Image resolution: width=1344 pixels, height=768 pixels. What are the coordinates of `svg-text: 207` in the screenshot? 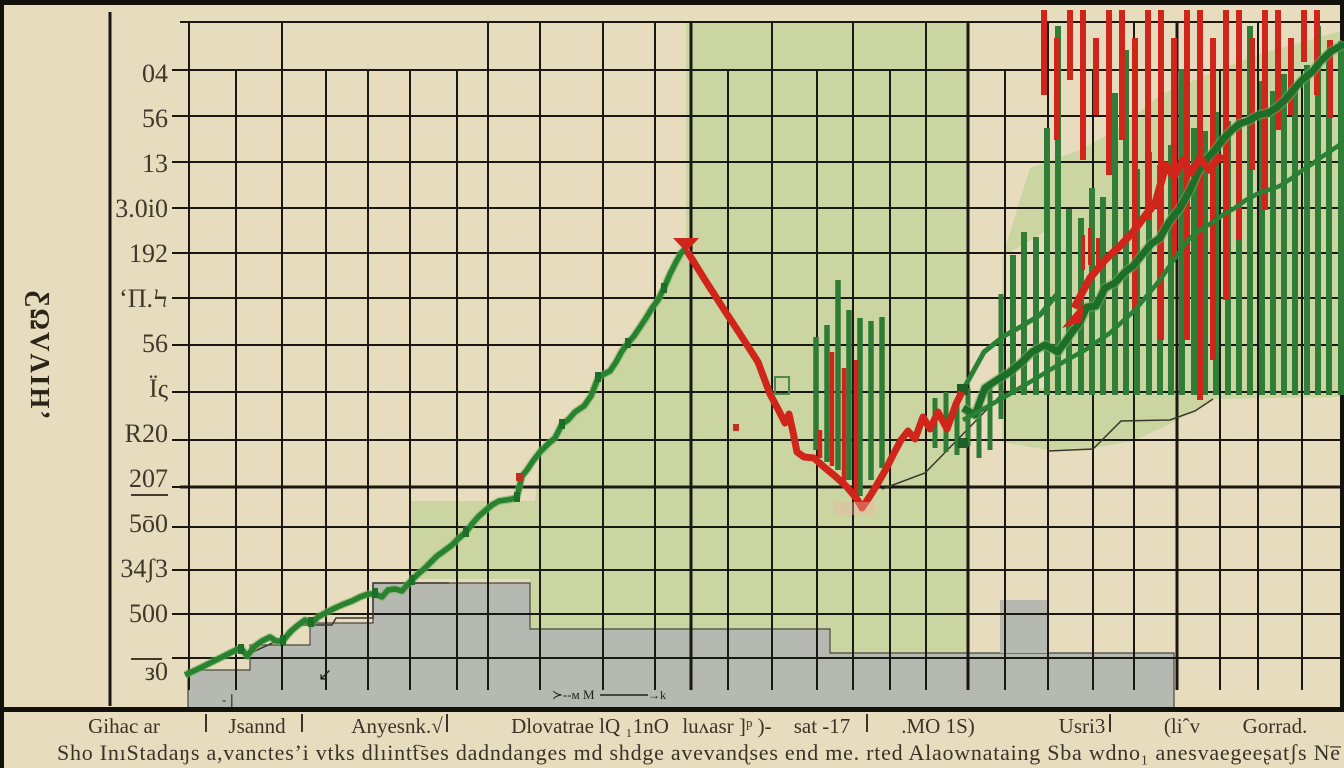 It's located at (148, 478).